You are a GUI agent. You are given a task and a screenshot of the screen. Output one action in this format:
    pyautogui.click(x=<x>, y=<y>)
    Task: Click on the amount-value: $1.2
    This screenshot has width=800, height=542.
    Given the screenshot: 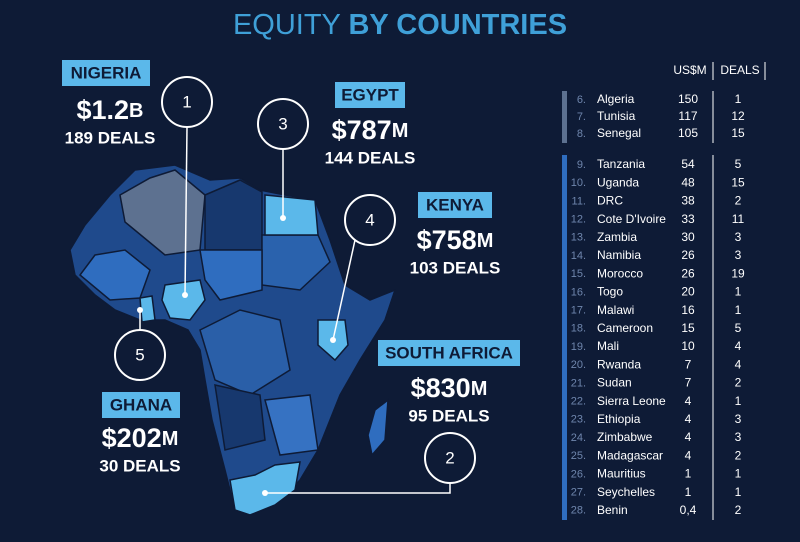 What is the action you would take?
    pyautogui.click(x=102, y=110)
    